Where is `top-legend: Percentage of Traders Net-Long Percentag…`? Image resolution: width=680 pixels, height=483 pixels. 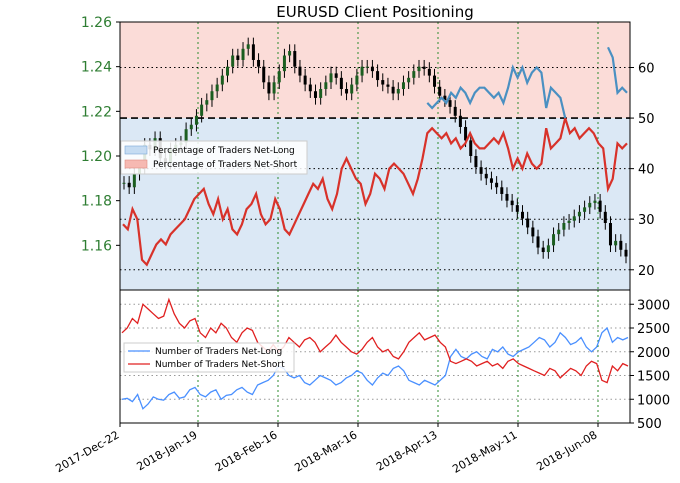
top-legend: Percentage of Traders Net-Long Percentag… is located at coordinates (214, 157).